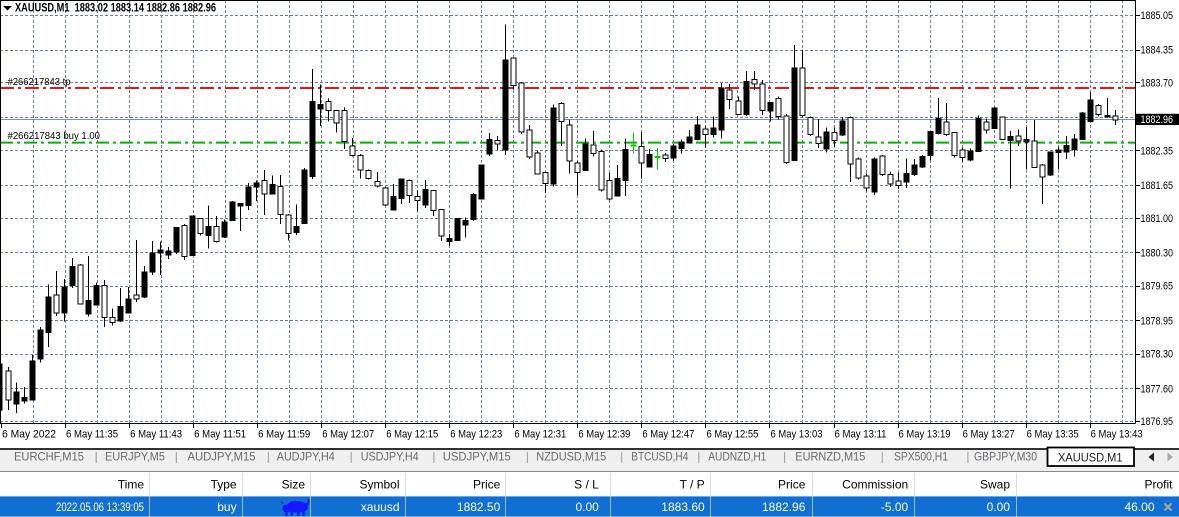  I want to click on svg-text: 6 May 12:23, so click(476, 435).